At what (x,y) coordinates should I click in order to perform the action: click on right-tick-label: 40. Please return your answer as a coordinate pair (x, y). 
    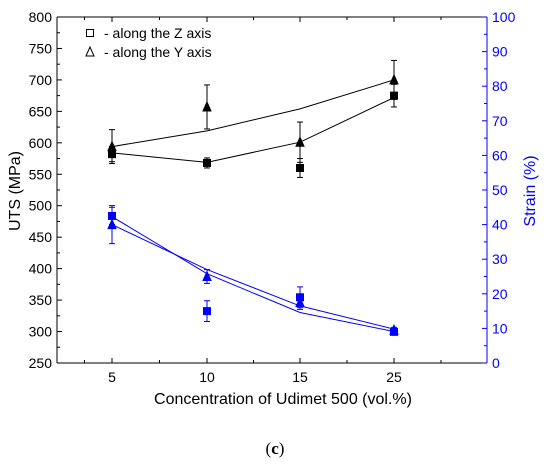
    Looking at the image, I should click on (500, 225).